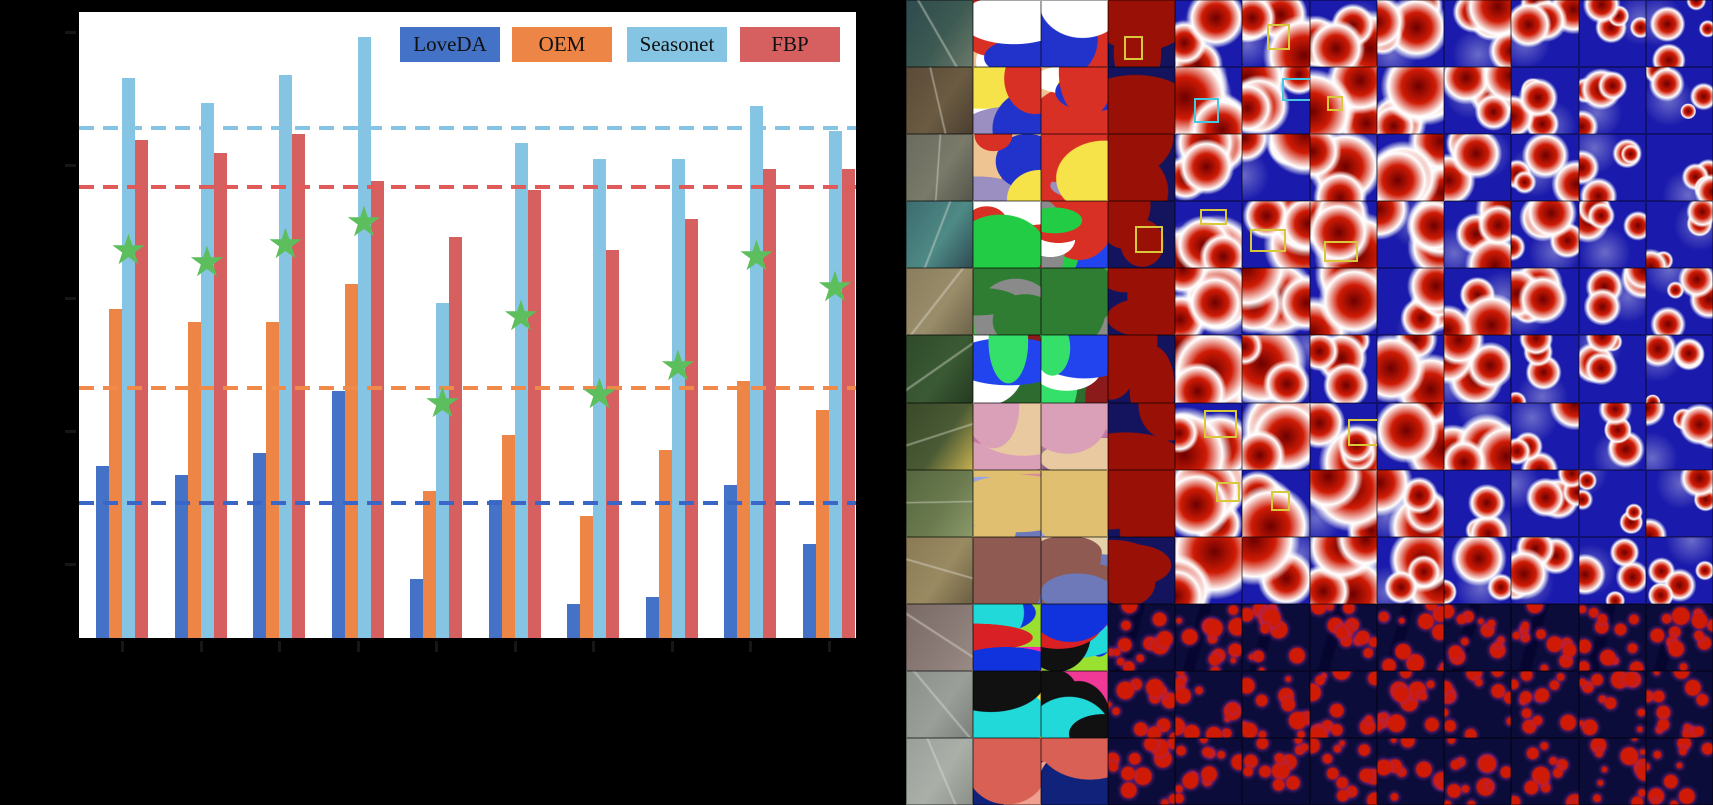 The width and height of the screenshot is (1713, 805). What do you see at coordinates (1410, 34) in the screenshot?
I see `heatmap-tile-r1c8` at bounding box center [1410, 34].